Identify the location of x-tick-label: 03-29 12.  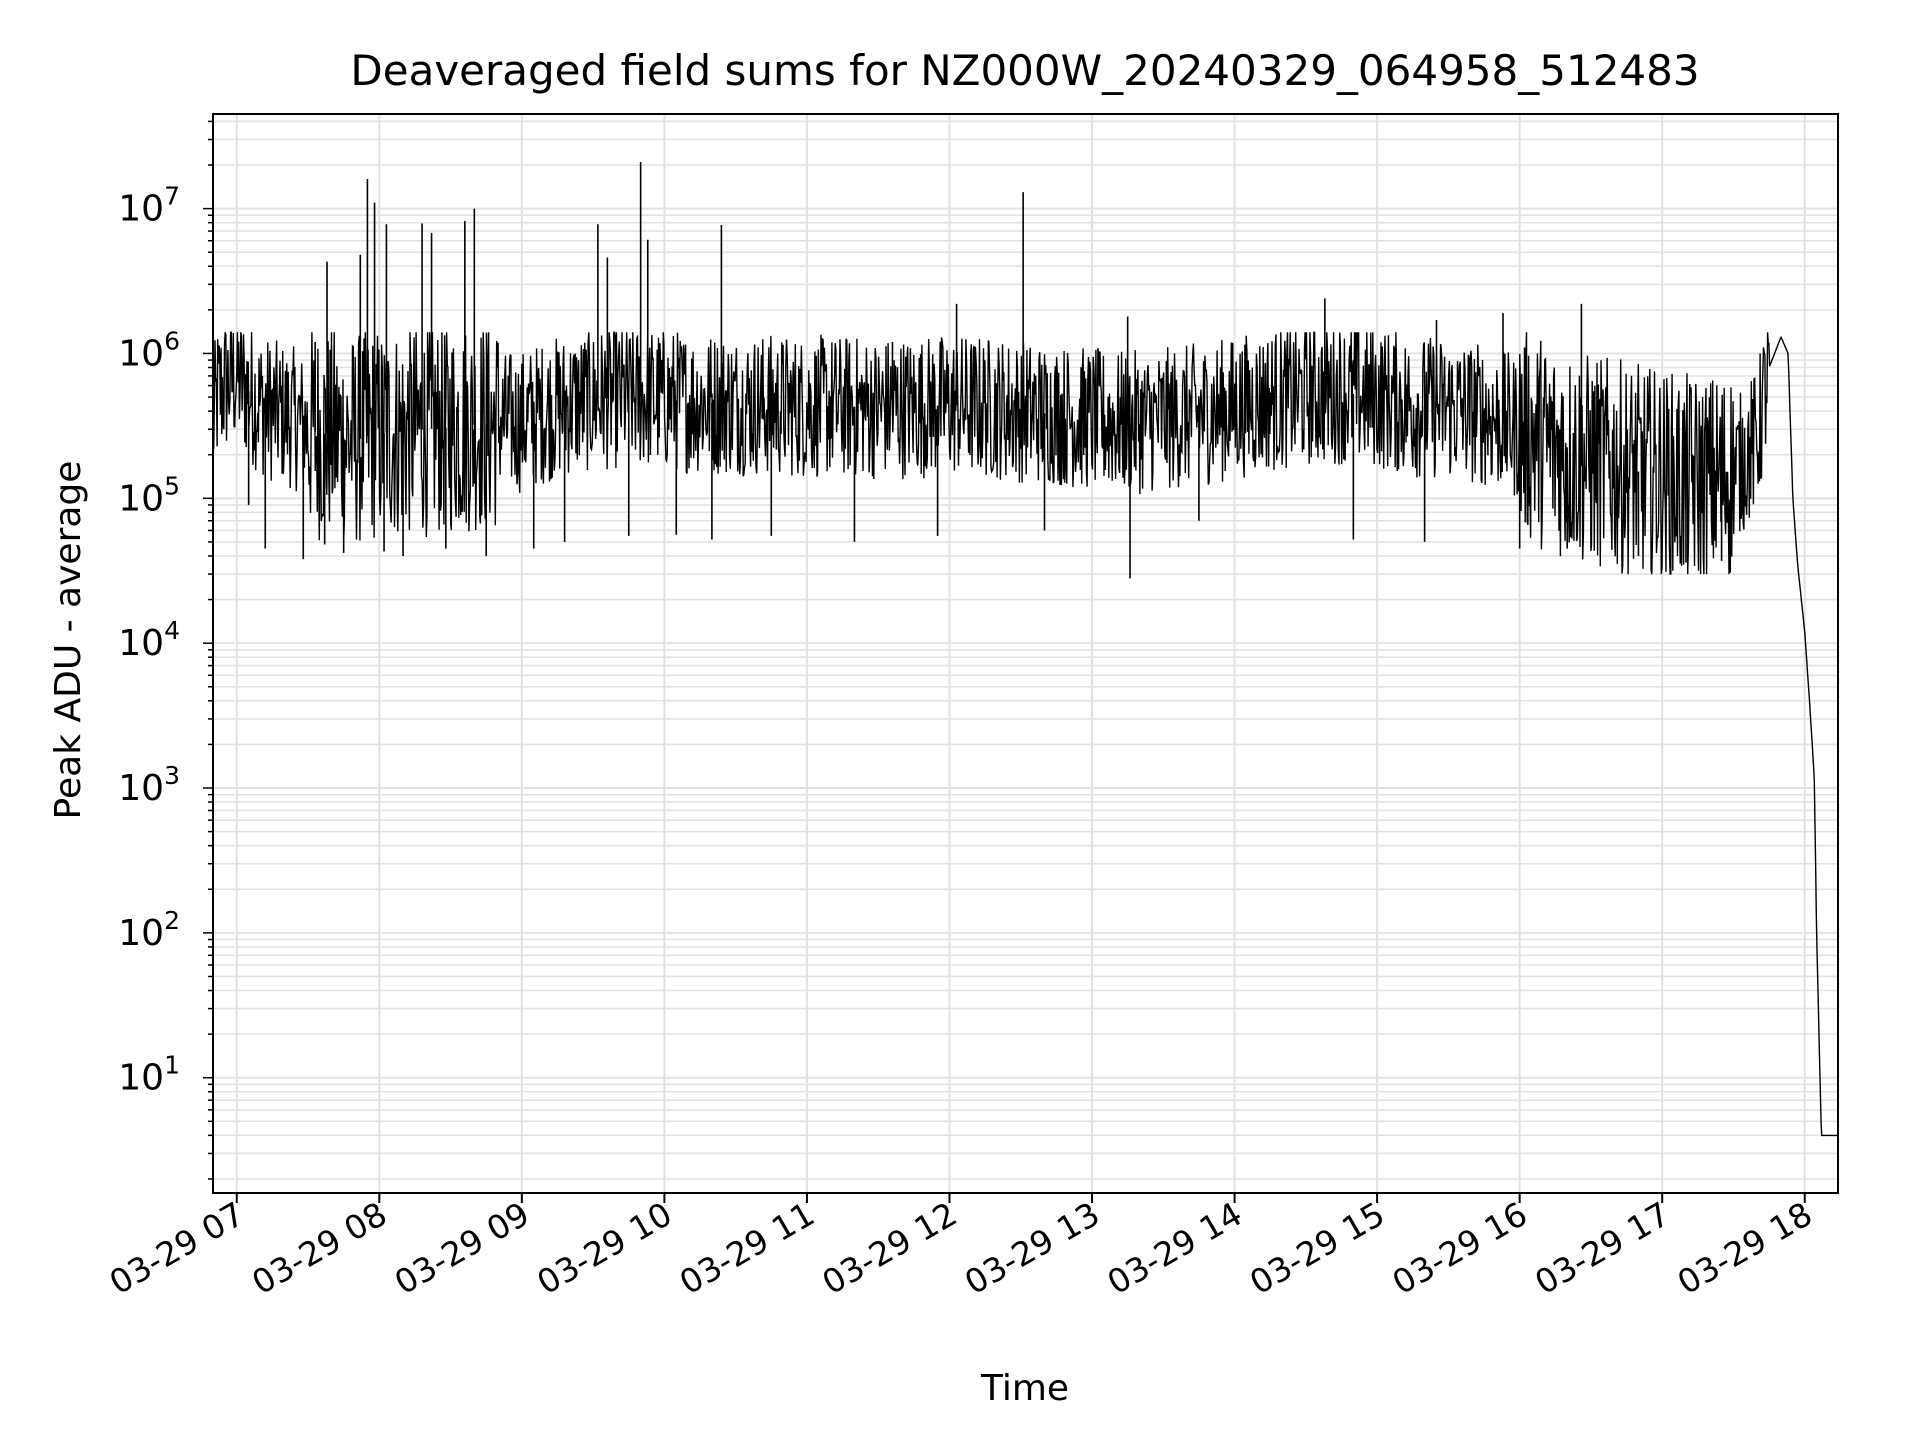
(889, 1248).